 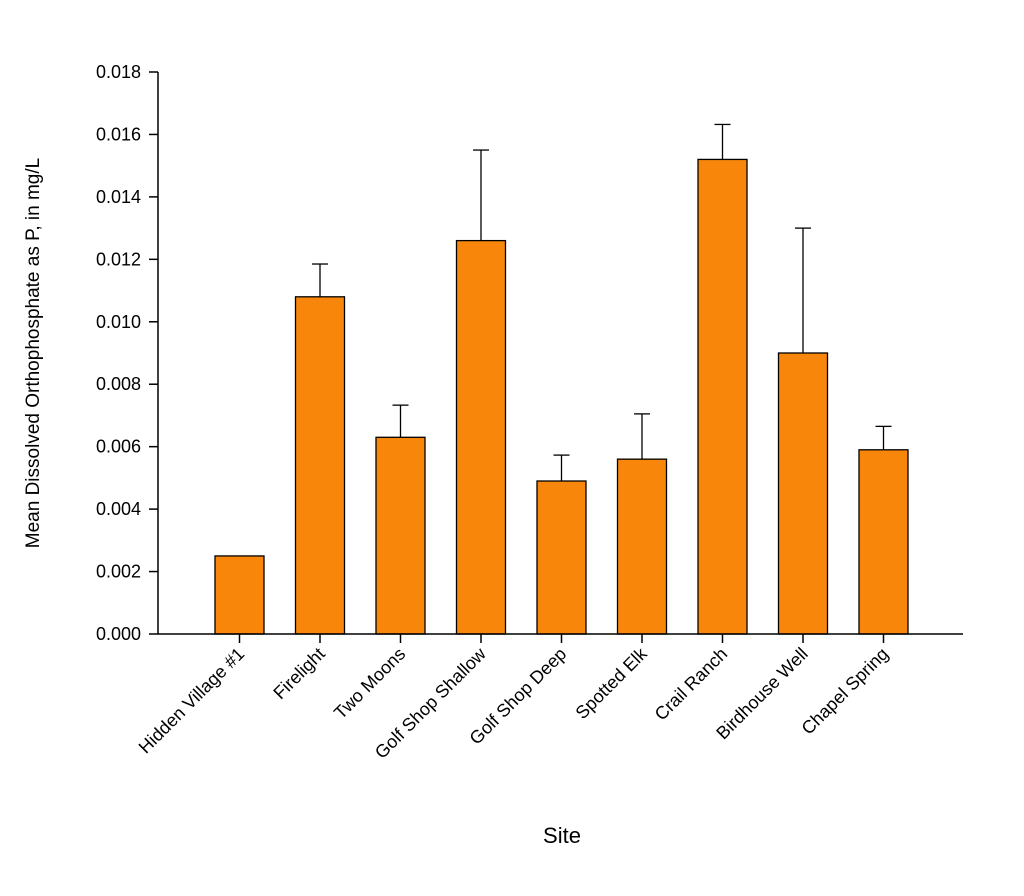 What do you see at coordinates (118, 384) in the screenshot?
I see `y-tick-label: 0.008` at bounding box center [118, 384].